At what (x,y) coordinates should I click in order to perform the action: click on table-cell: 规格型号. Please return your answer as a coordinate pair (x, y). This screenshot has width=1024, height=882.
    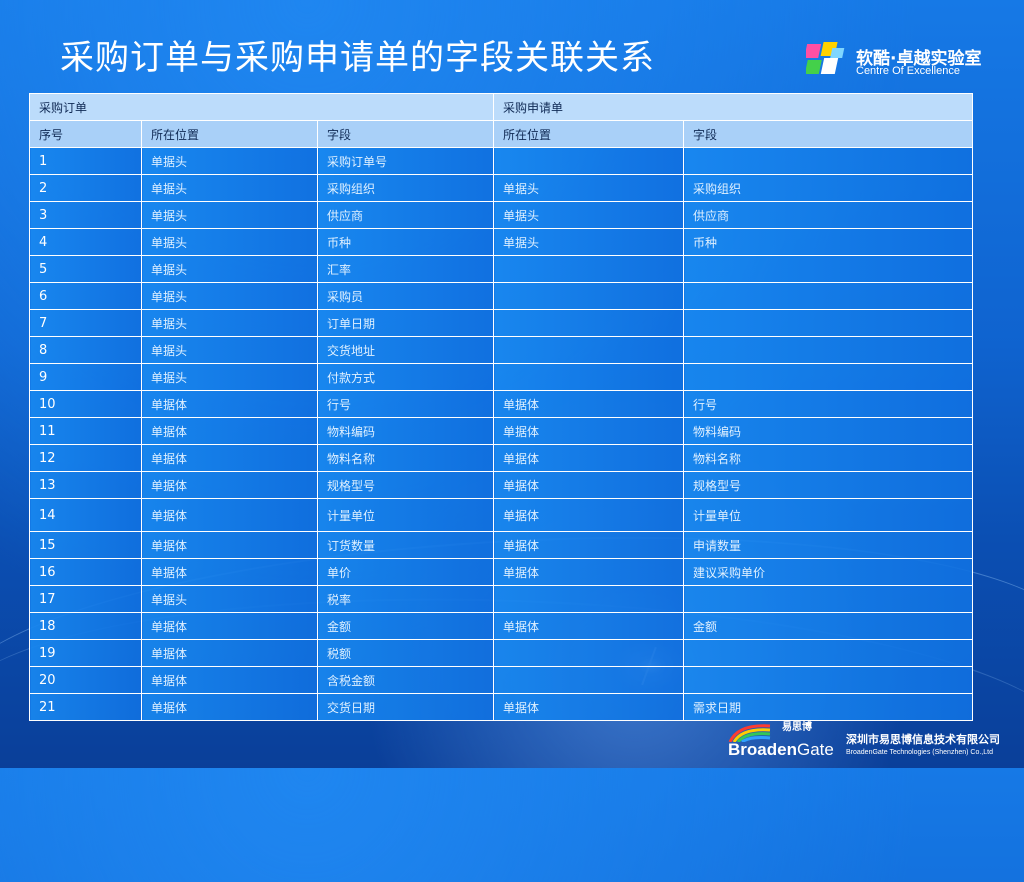
    Looking at the image, I should click on (828, 485).